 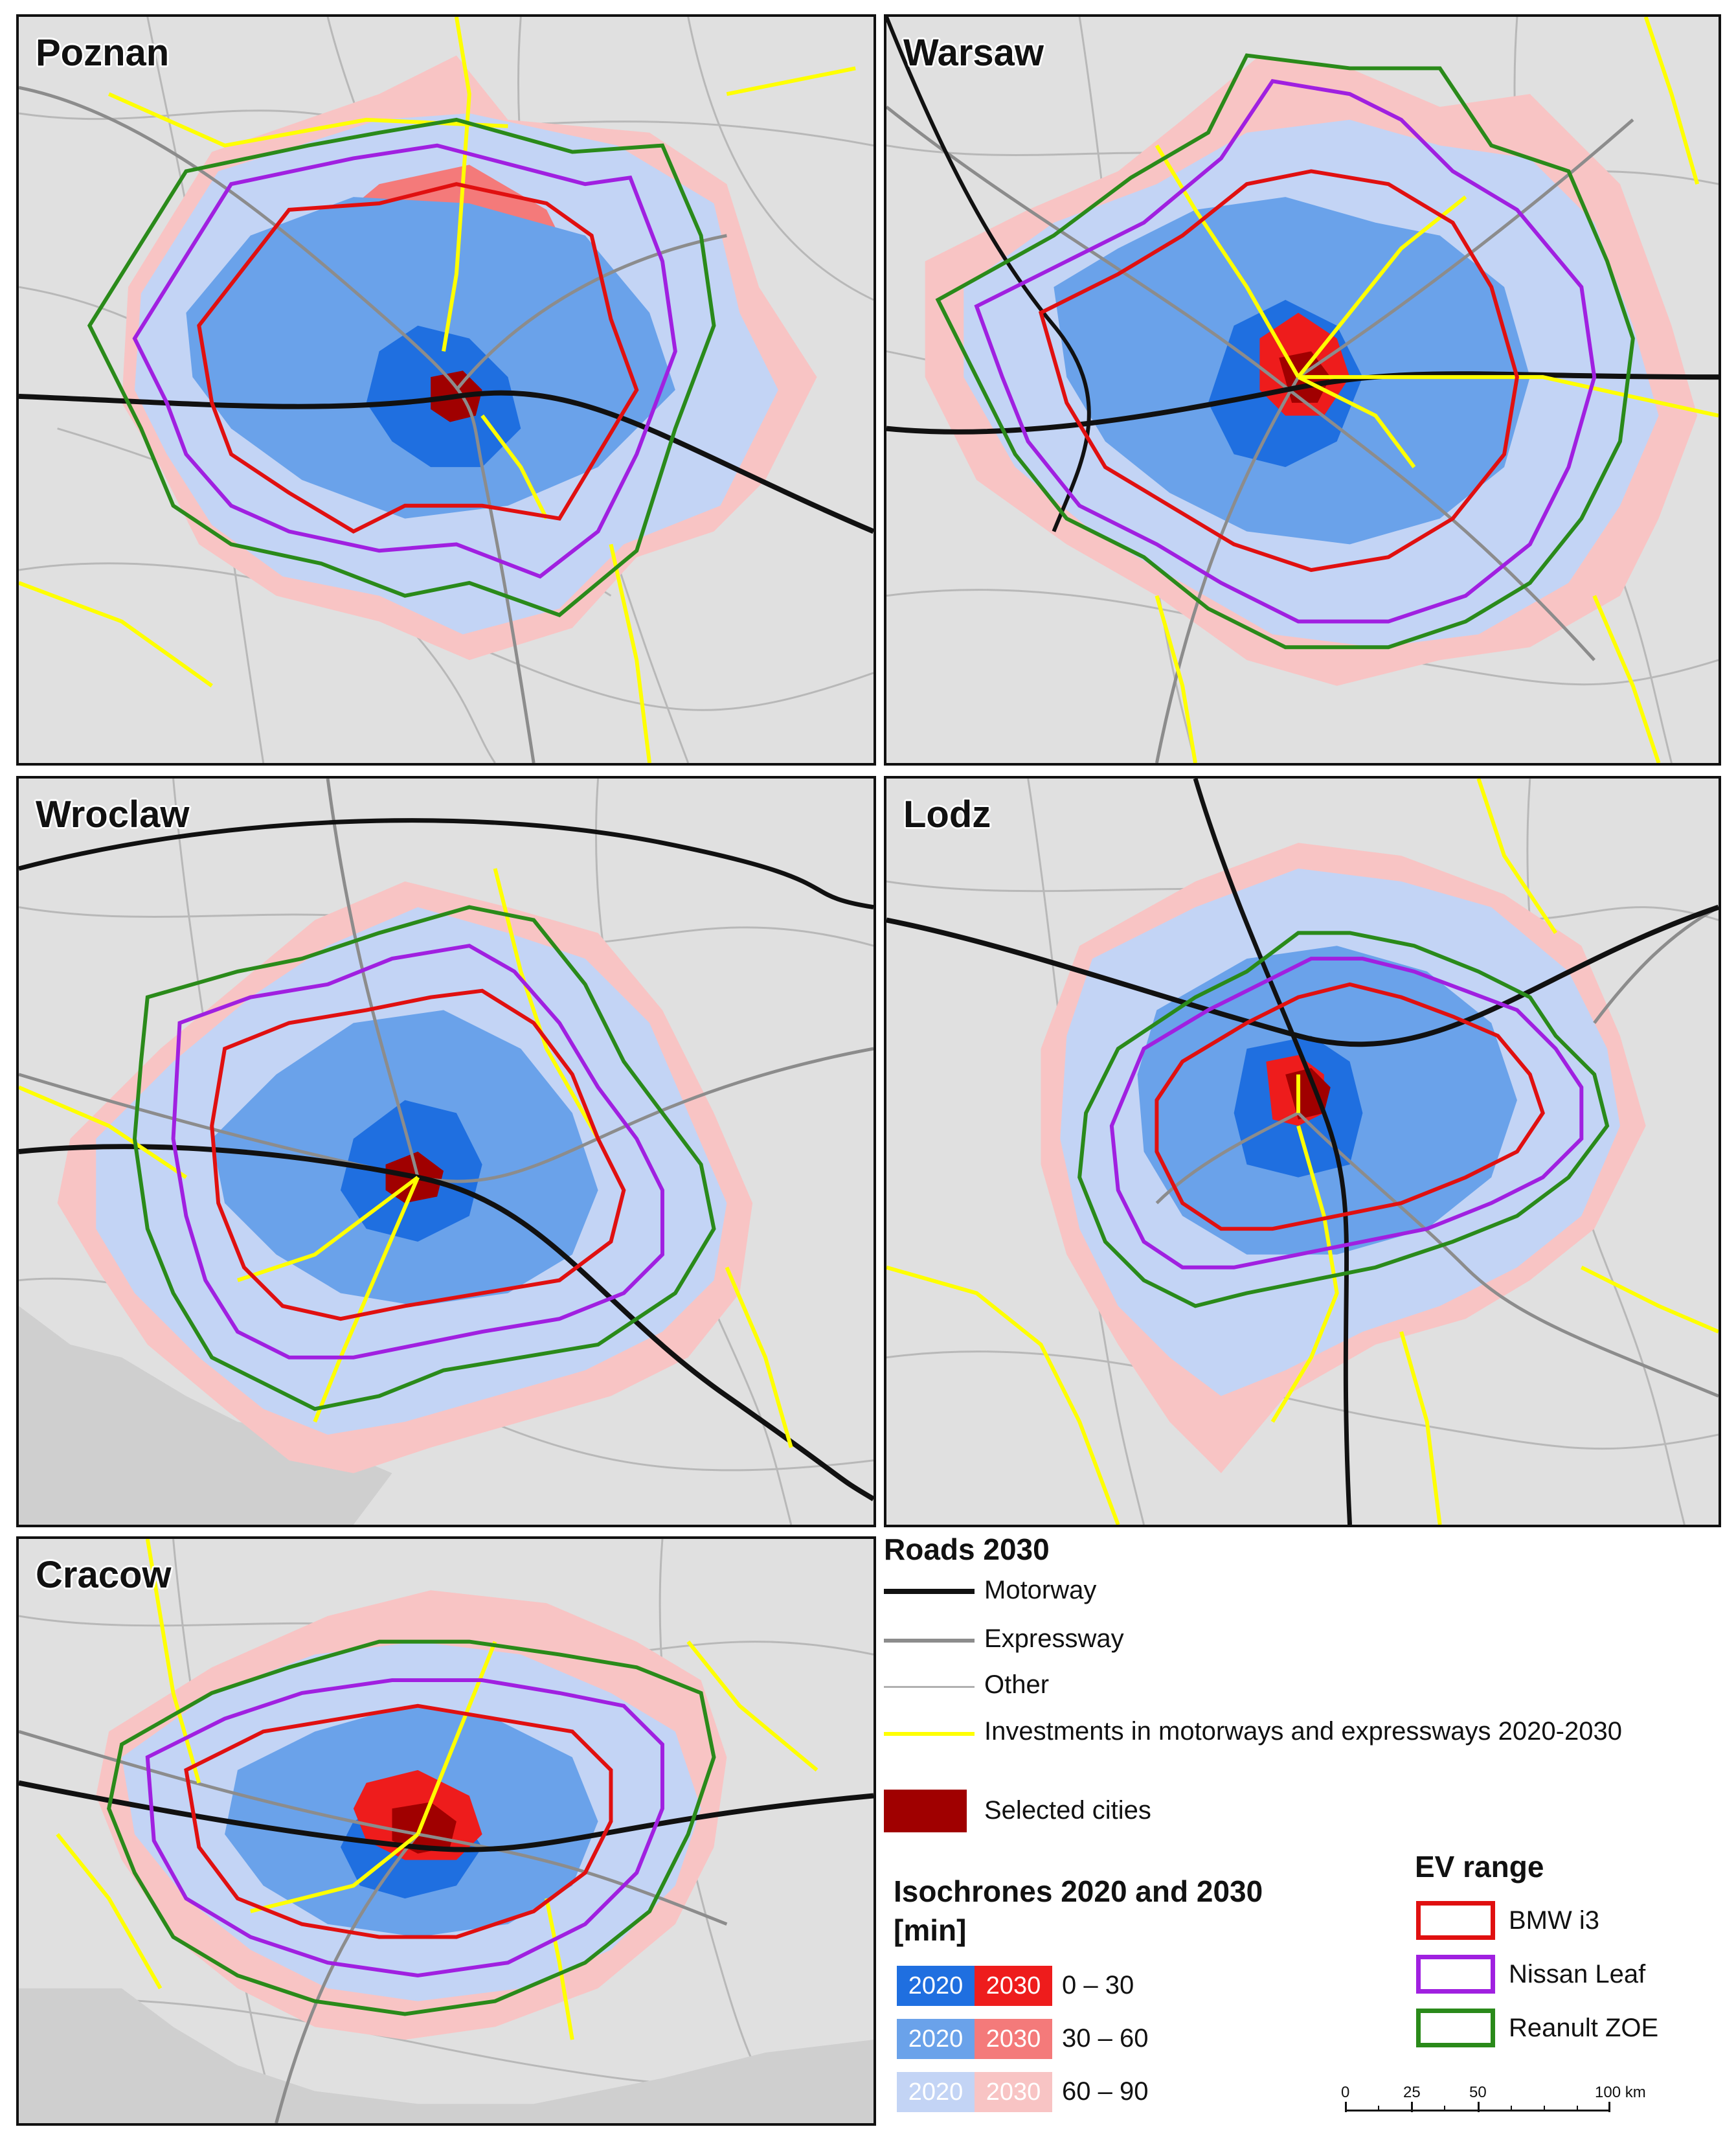 What do you see at coordinates (1013, 2039) in the screenshot?
I see `iso-2030-30-60: 2030` at bounding box center [1013, 2039].